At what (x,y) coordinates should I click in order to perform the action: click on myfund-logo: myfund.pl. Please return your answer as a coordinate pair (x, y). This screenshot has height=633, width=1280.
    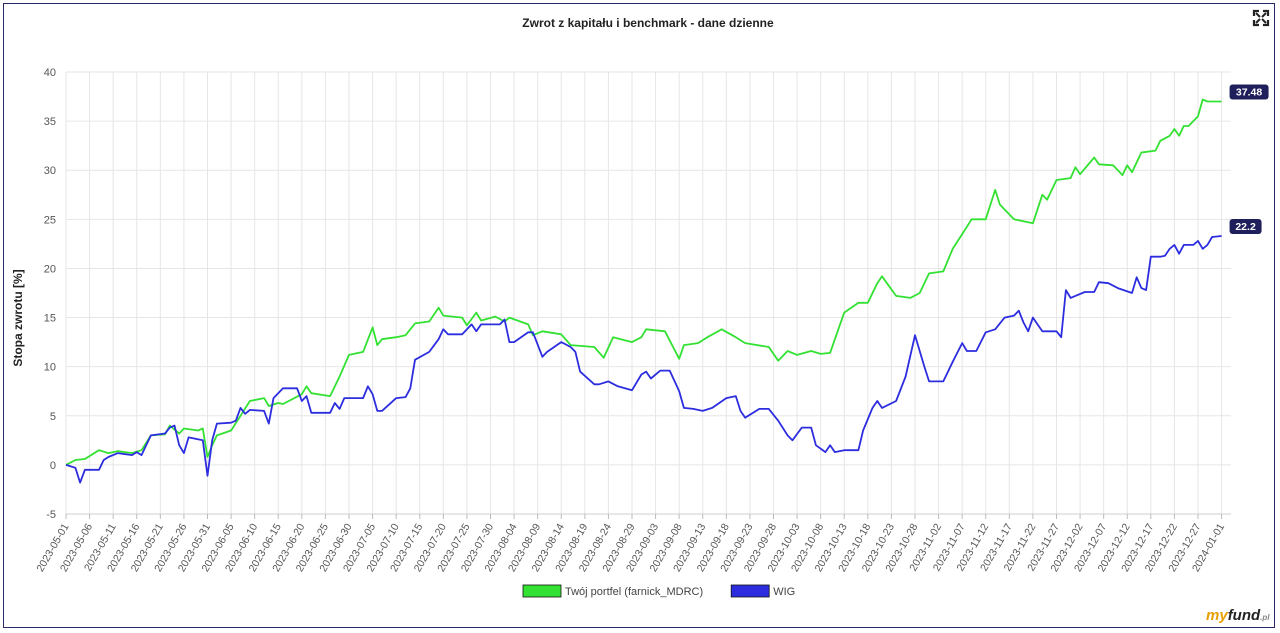
    Looking at the image, I should click on (1238, 615).